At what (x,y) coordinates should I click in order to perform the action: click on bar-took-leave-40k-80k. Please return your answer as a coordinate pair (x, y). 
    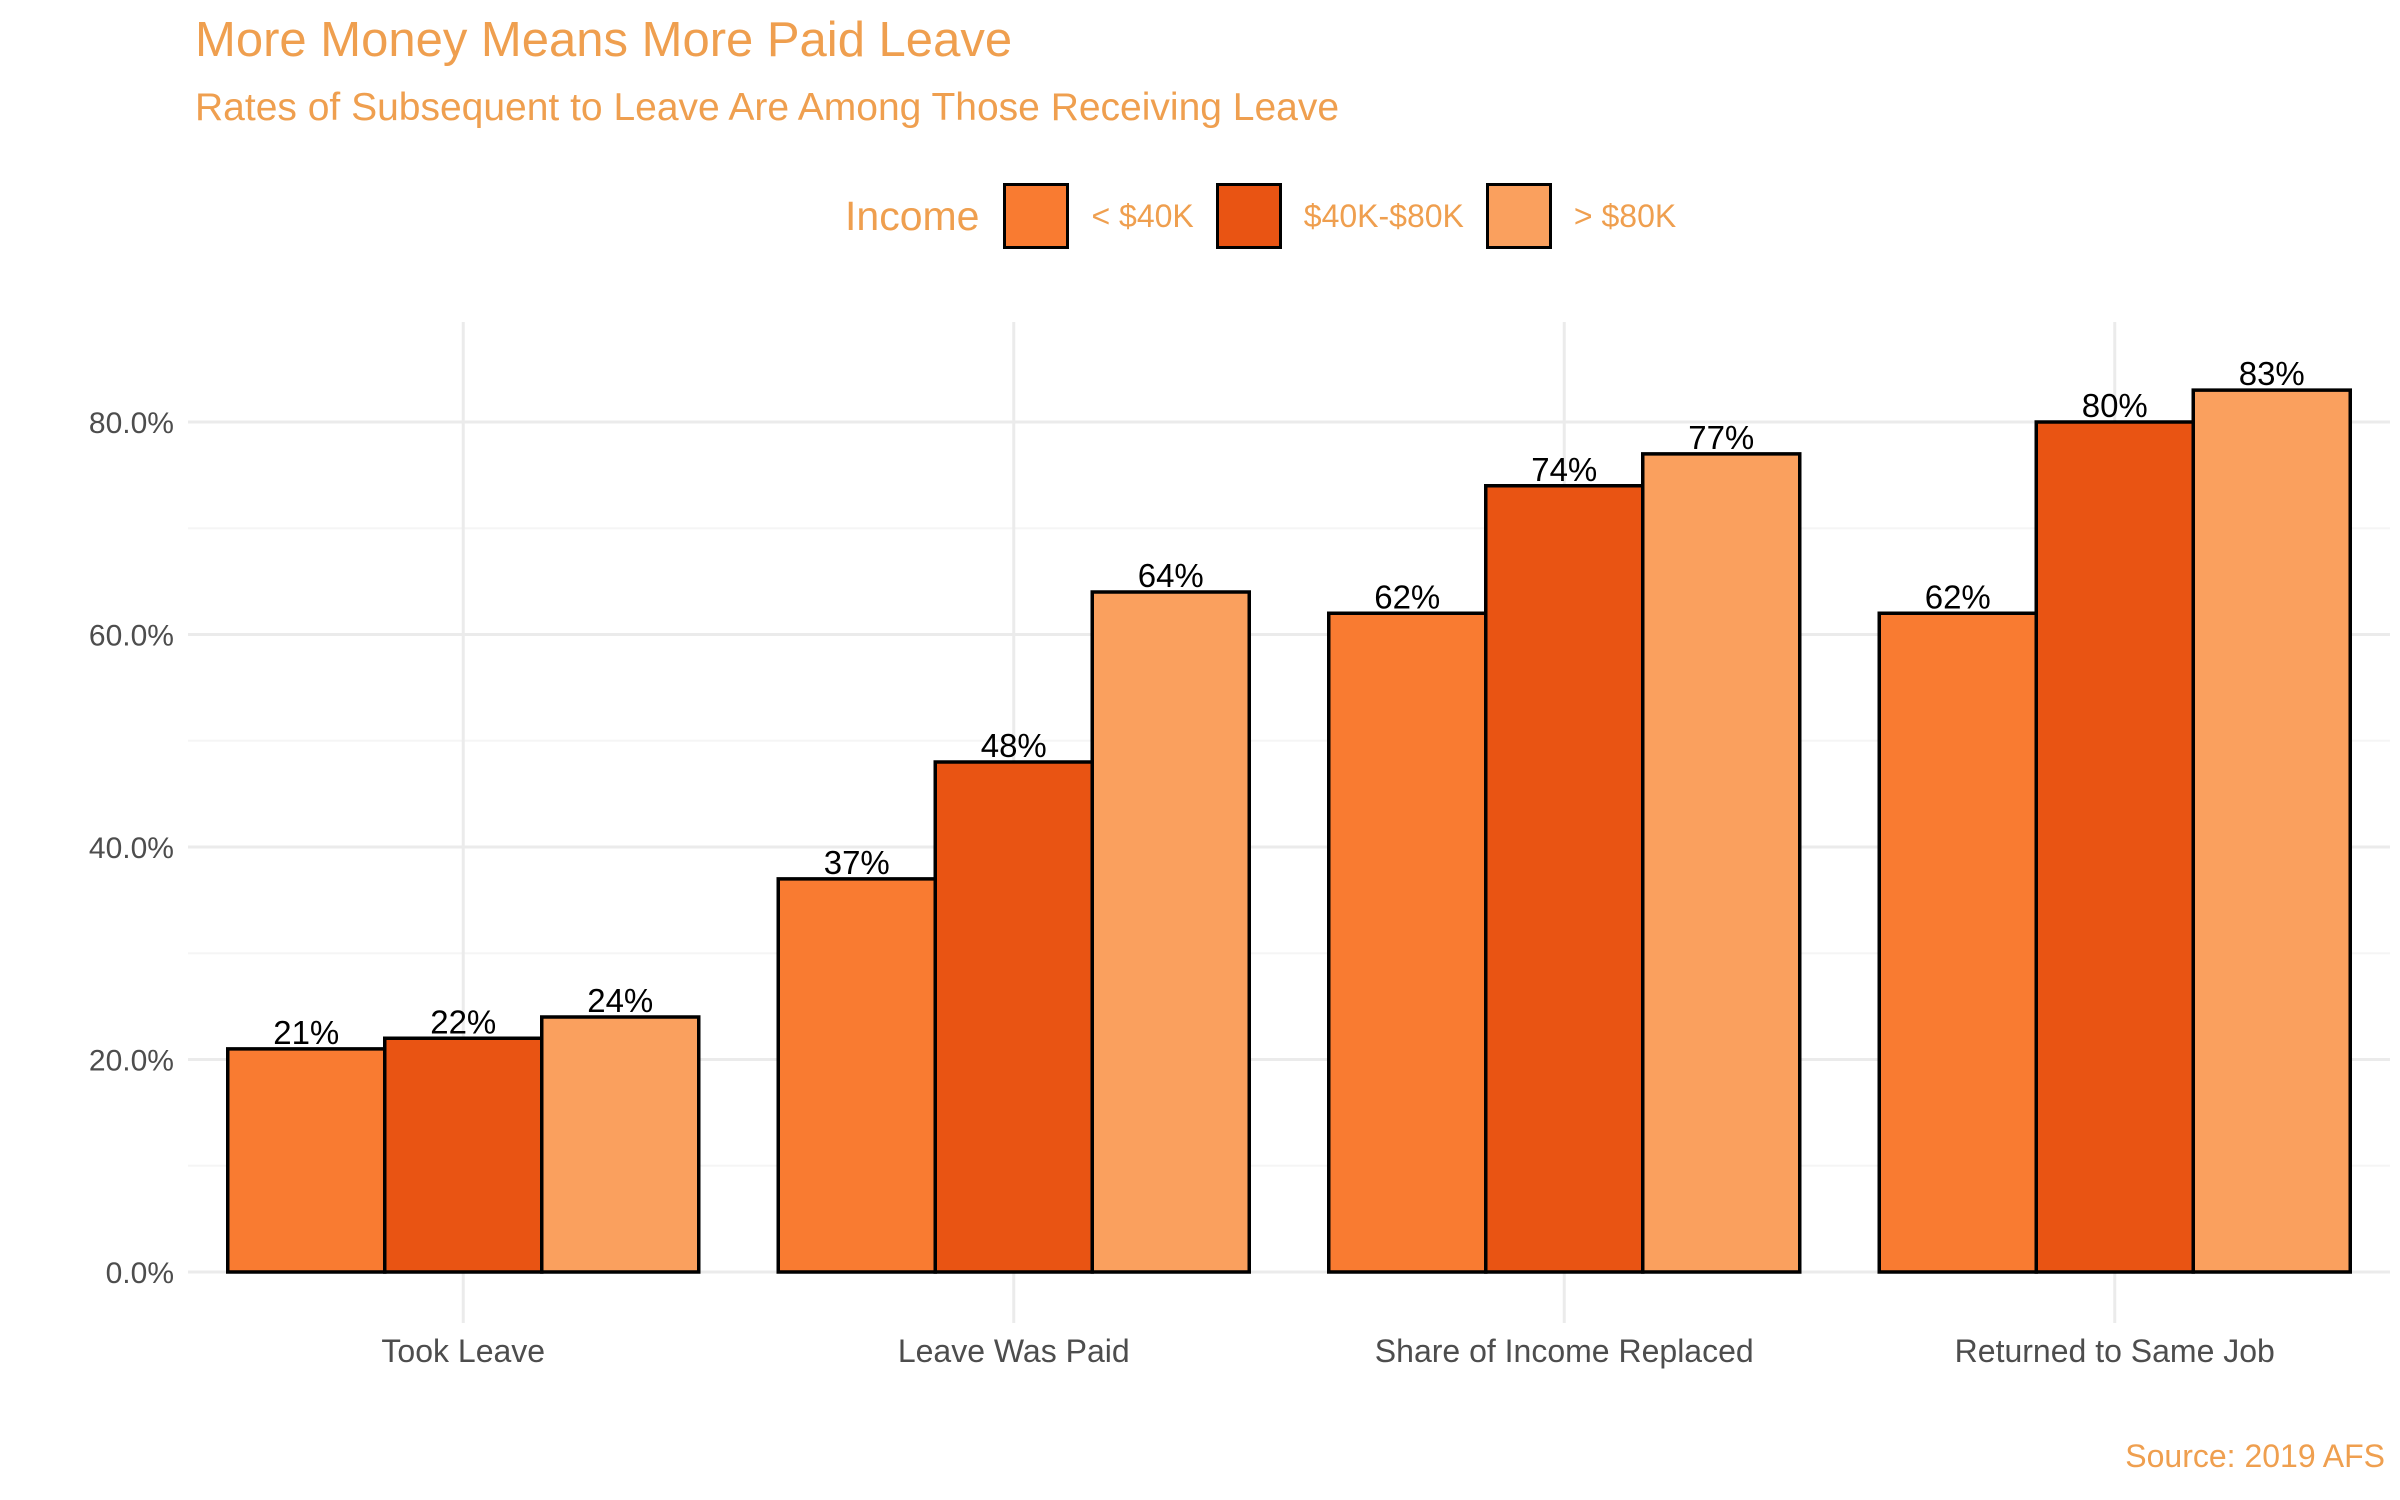
    Looking at the image, I should click on (463, 1155).